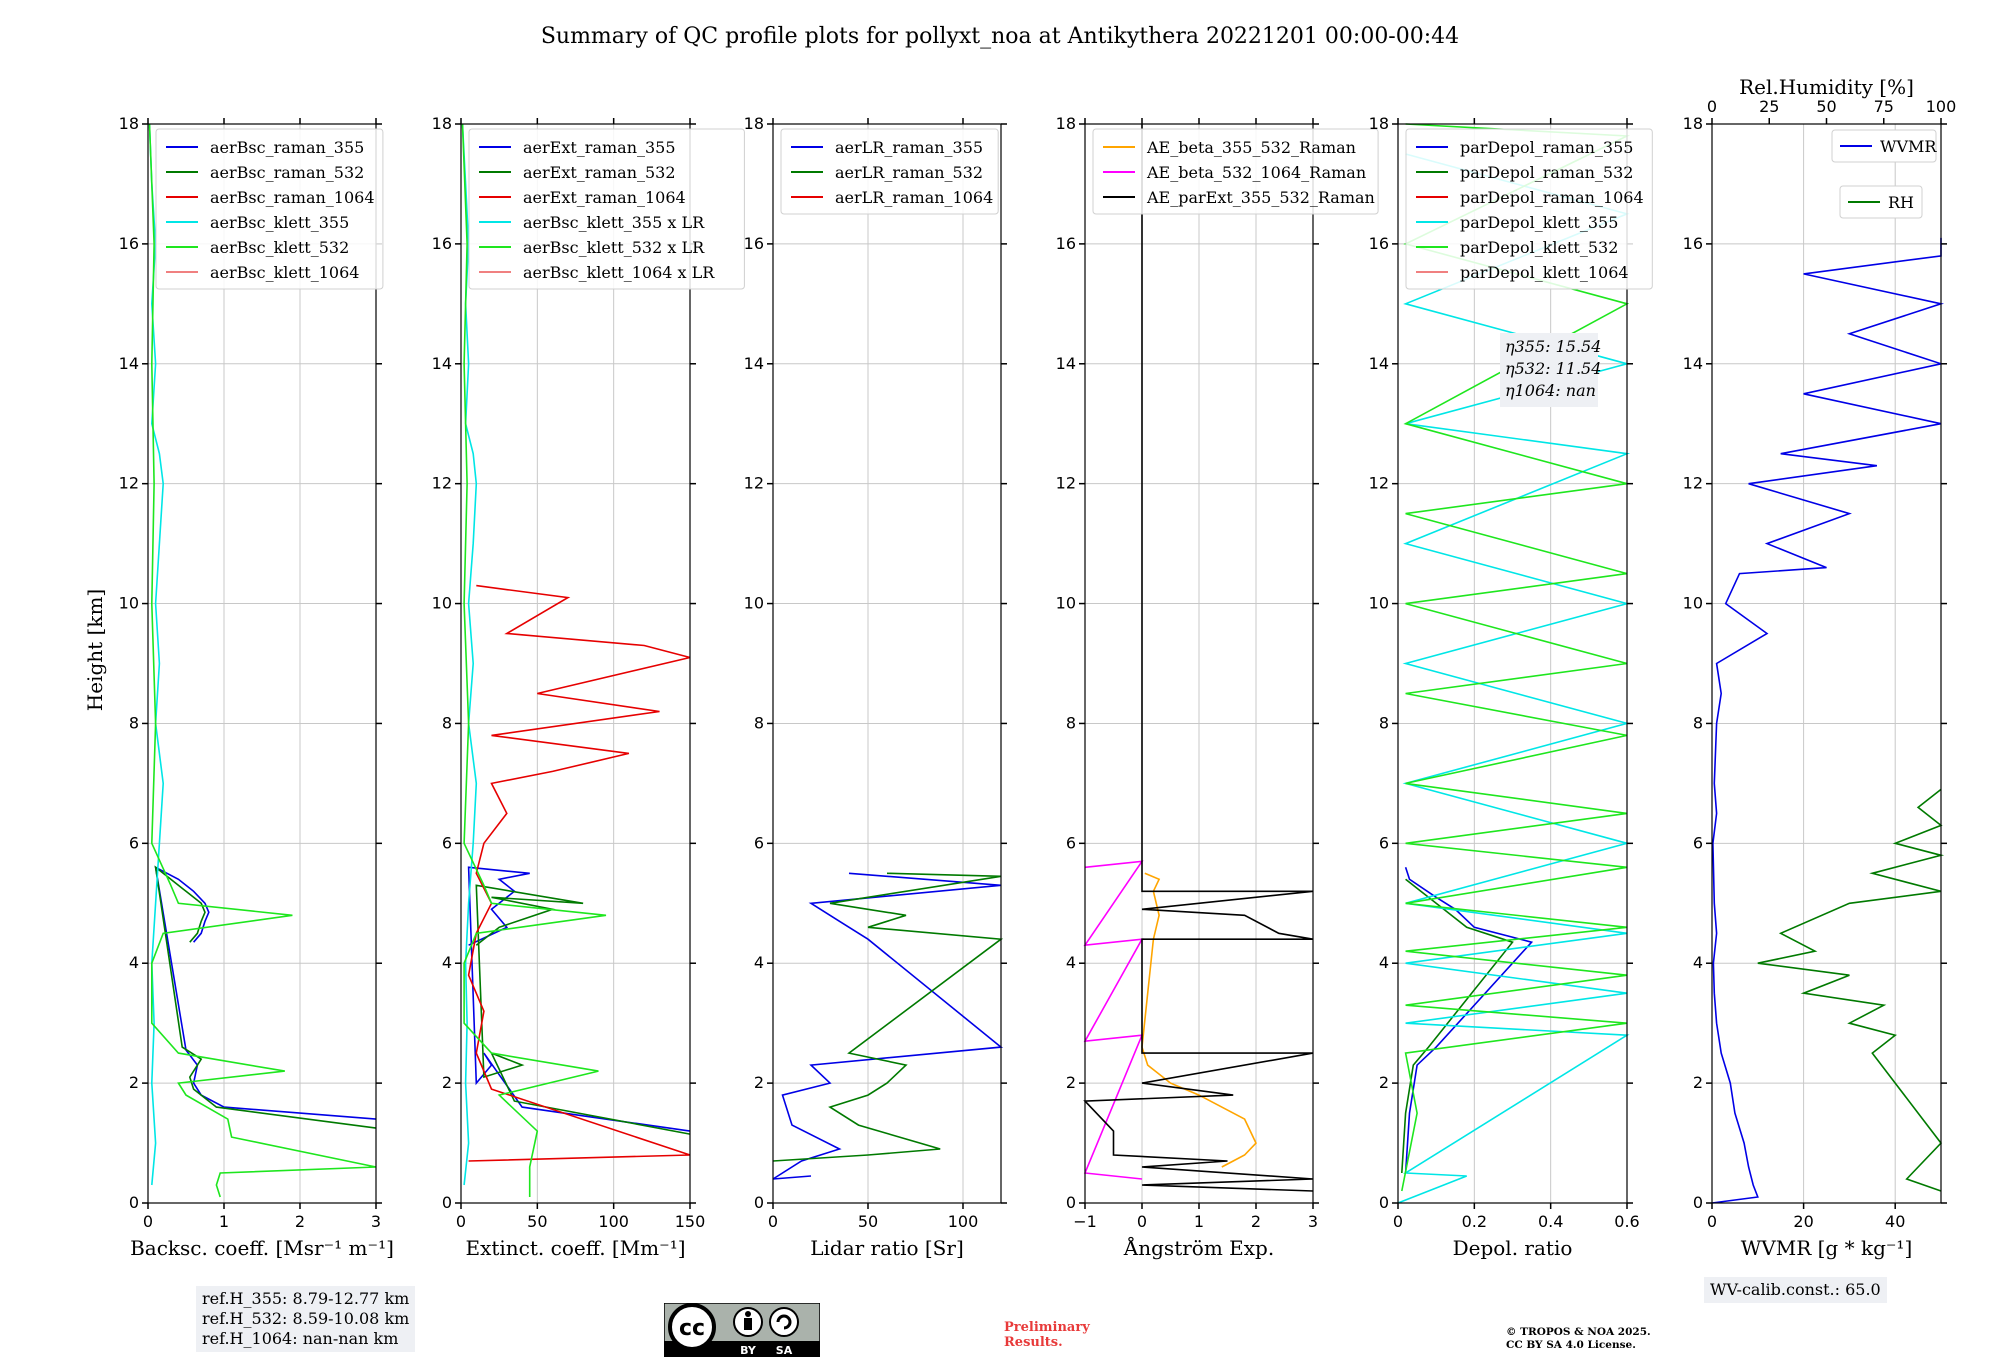 The width and height of the screenshot is (2000, 1360). What do you see at coordinates (604, 197) in the screenshot?
I see `legend-entry: aerExt_raman_1064` at bounding box center [604, 197].